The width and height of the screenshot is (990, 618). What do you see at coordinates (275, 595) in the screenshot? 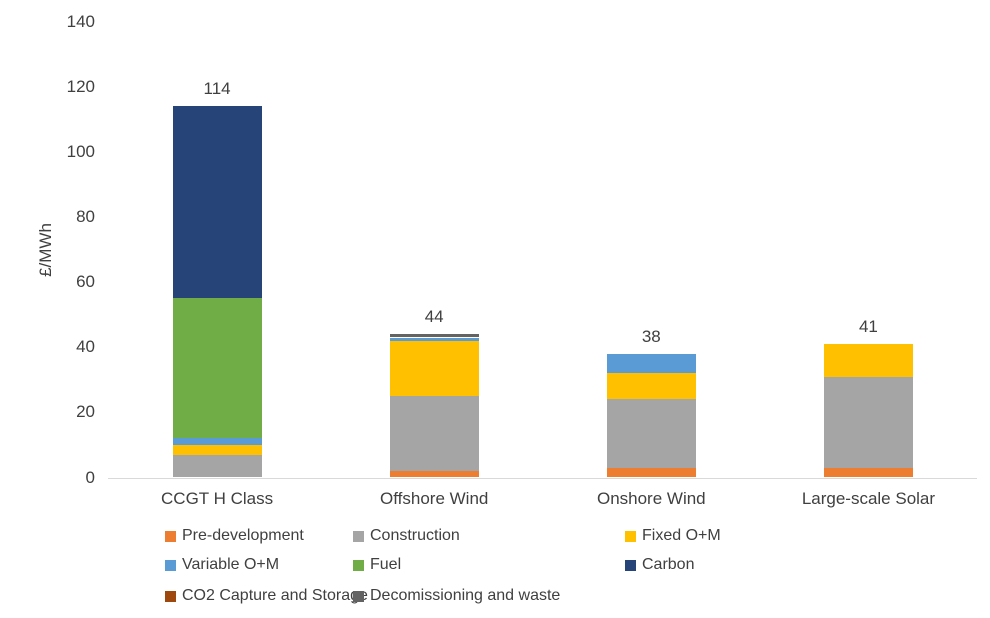
I see `legend-label: CO2 Capture and Storage` at bounding box center [275, 595].